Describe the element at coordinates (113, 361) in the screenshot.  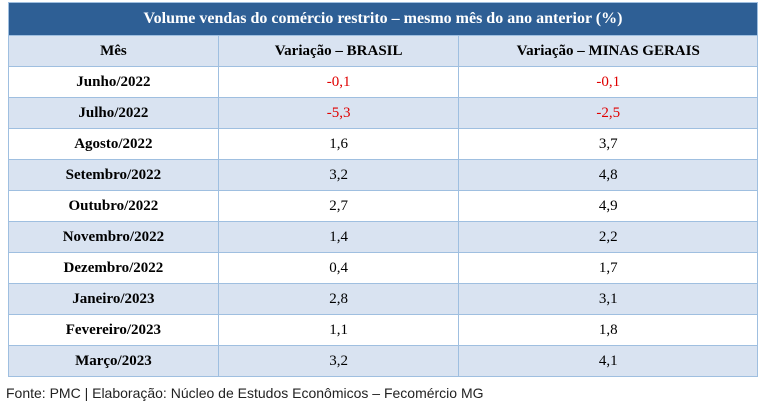
I see `month-cell: Março/2023` at that location.